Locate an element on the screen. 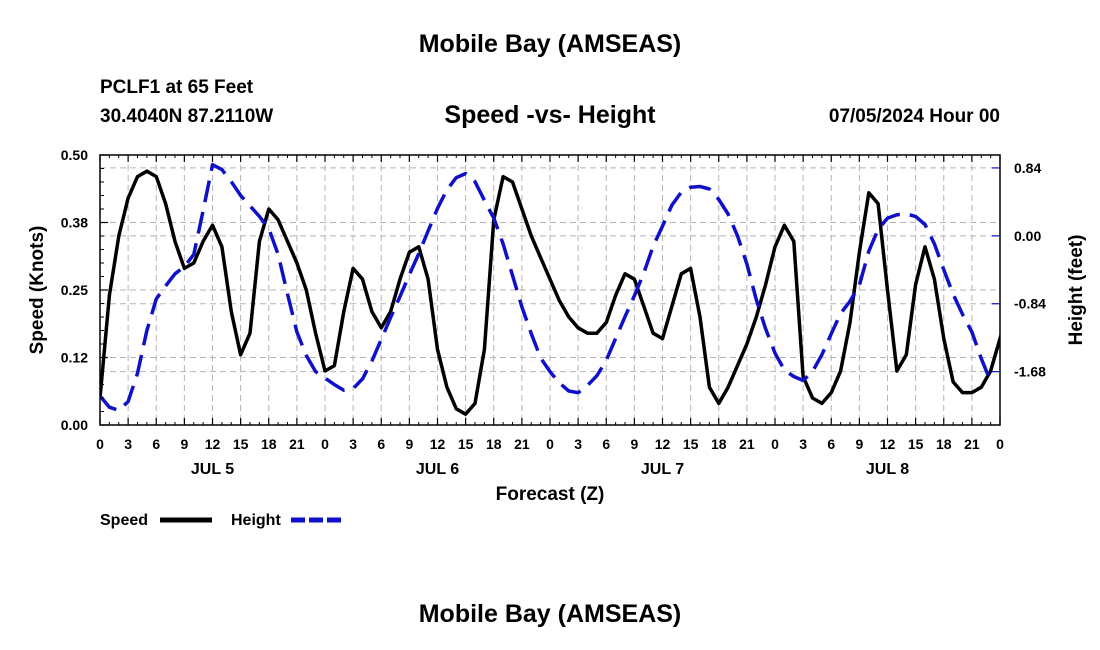 The image size is (1100, 650). y-left-tick-label: 0.50 is located at coordinates (74, 155).